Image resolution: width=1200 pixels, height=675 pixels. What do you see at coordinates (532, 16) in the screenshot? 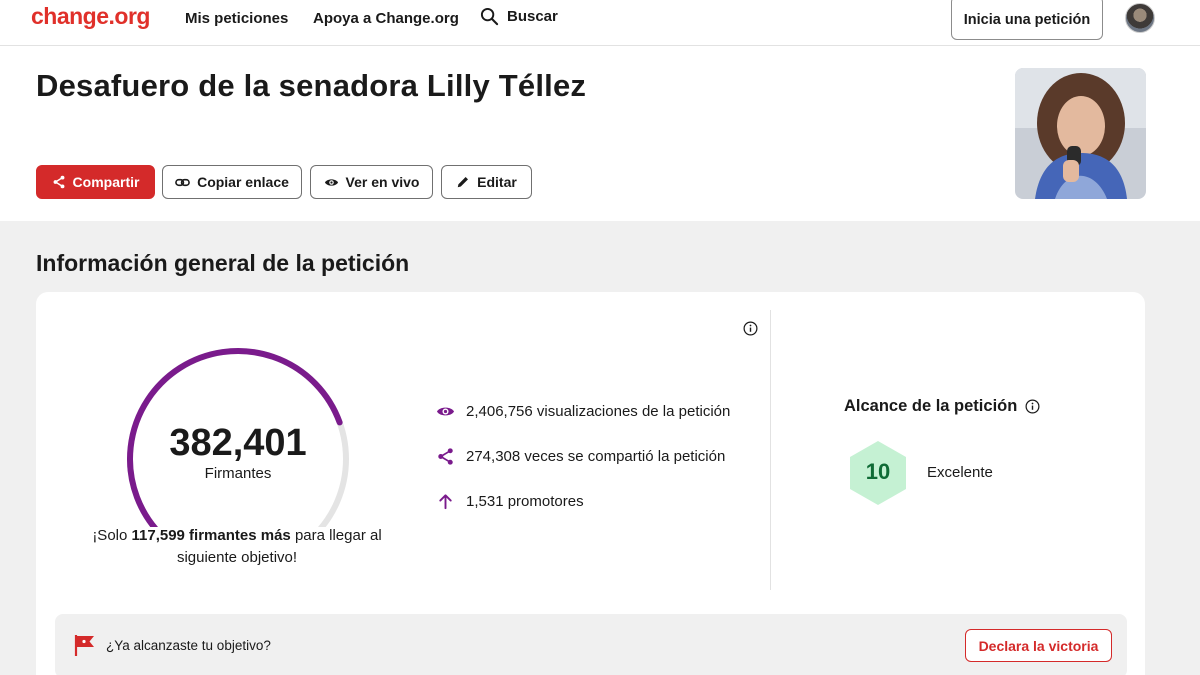
I see `search-label: Buscar` at bounding box center [532, 16].